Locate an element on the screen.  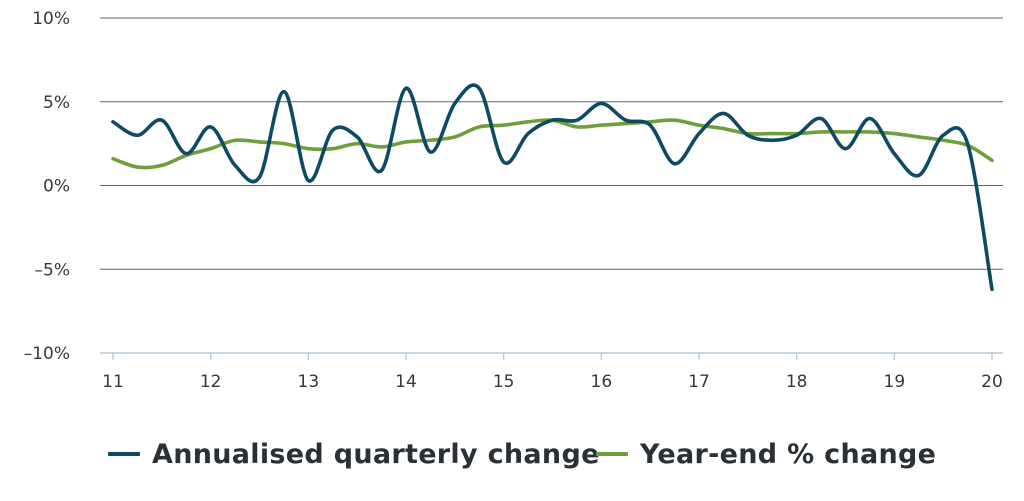
legend-swatch-quarterly is located at coordinates (124, 454).